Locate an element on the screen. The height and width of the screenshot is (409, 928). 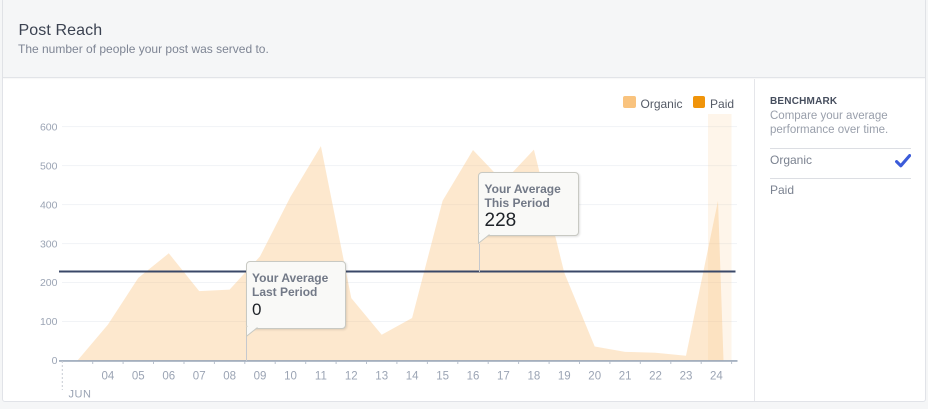
svg-text: 15 is located at coordinates (442, 377).